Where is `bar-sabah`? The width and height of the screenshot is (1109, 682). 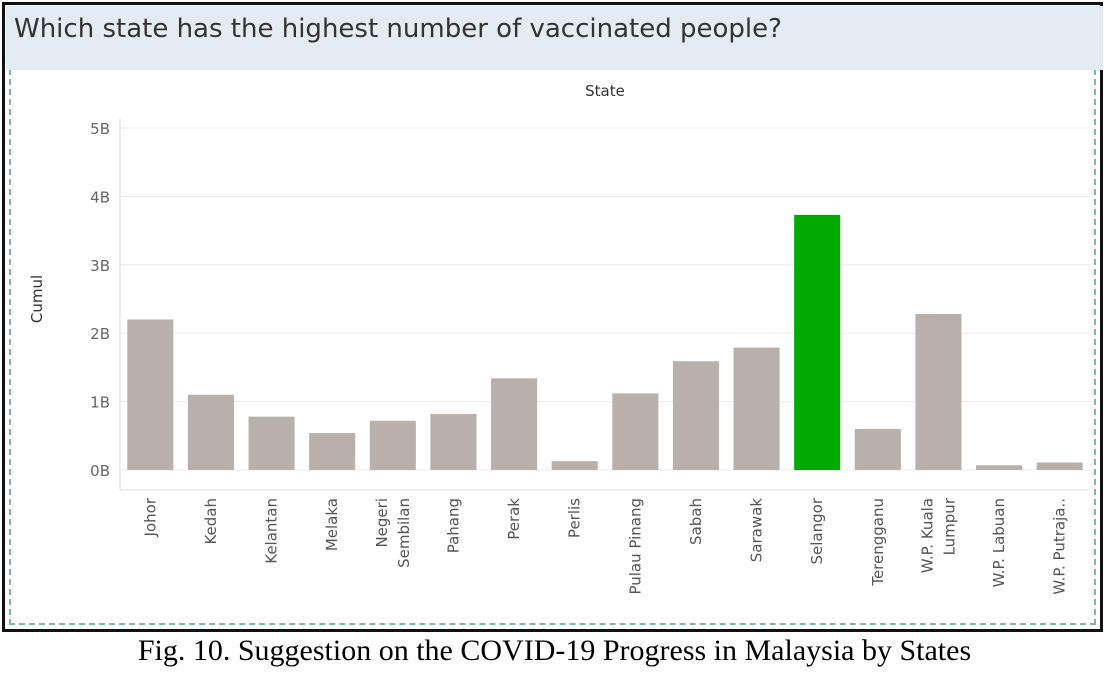
bar-sabah is located at coordinates (695, 415).